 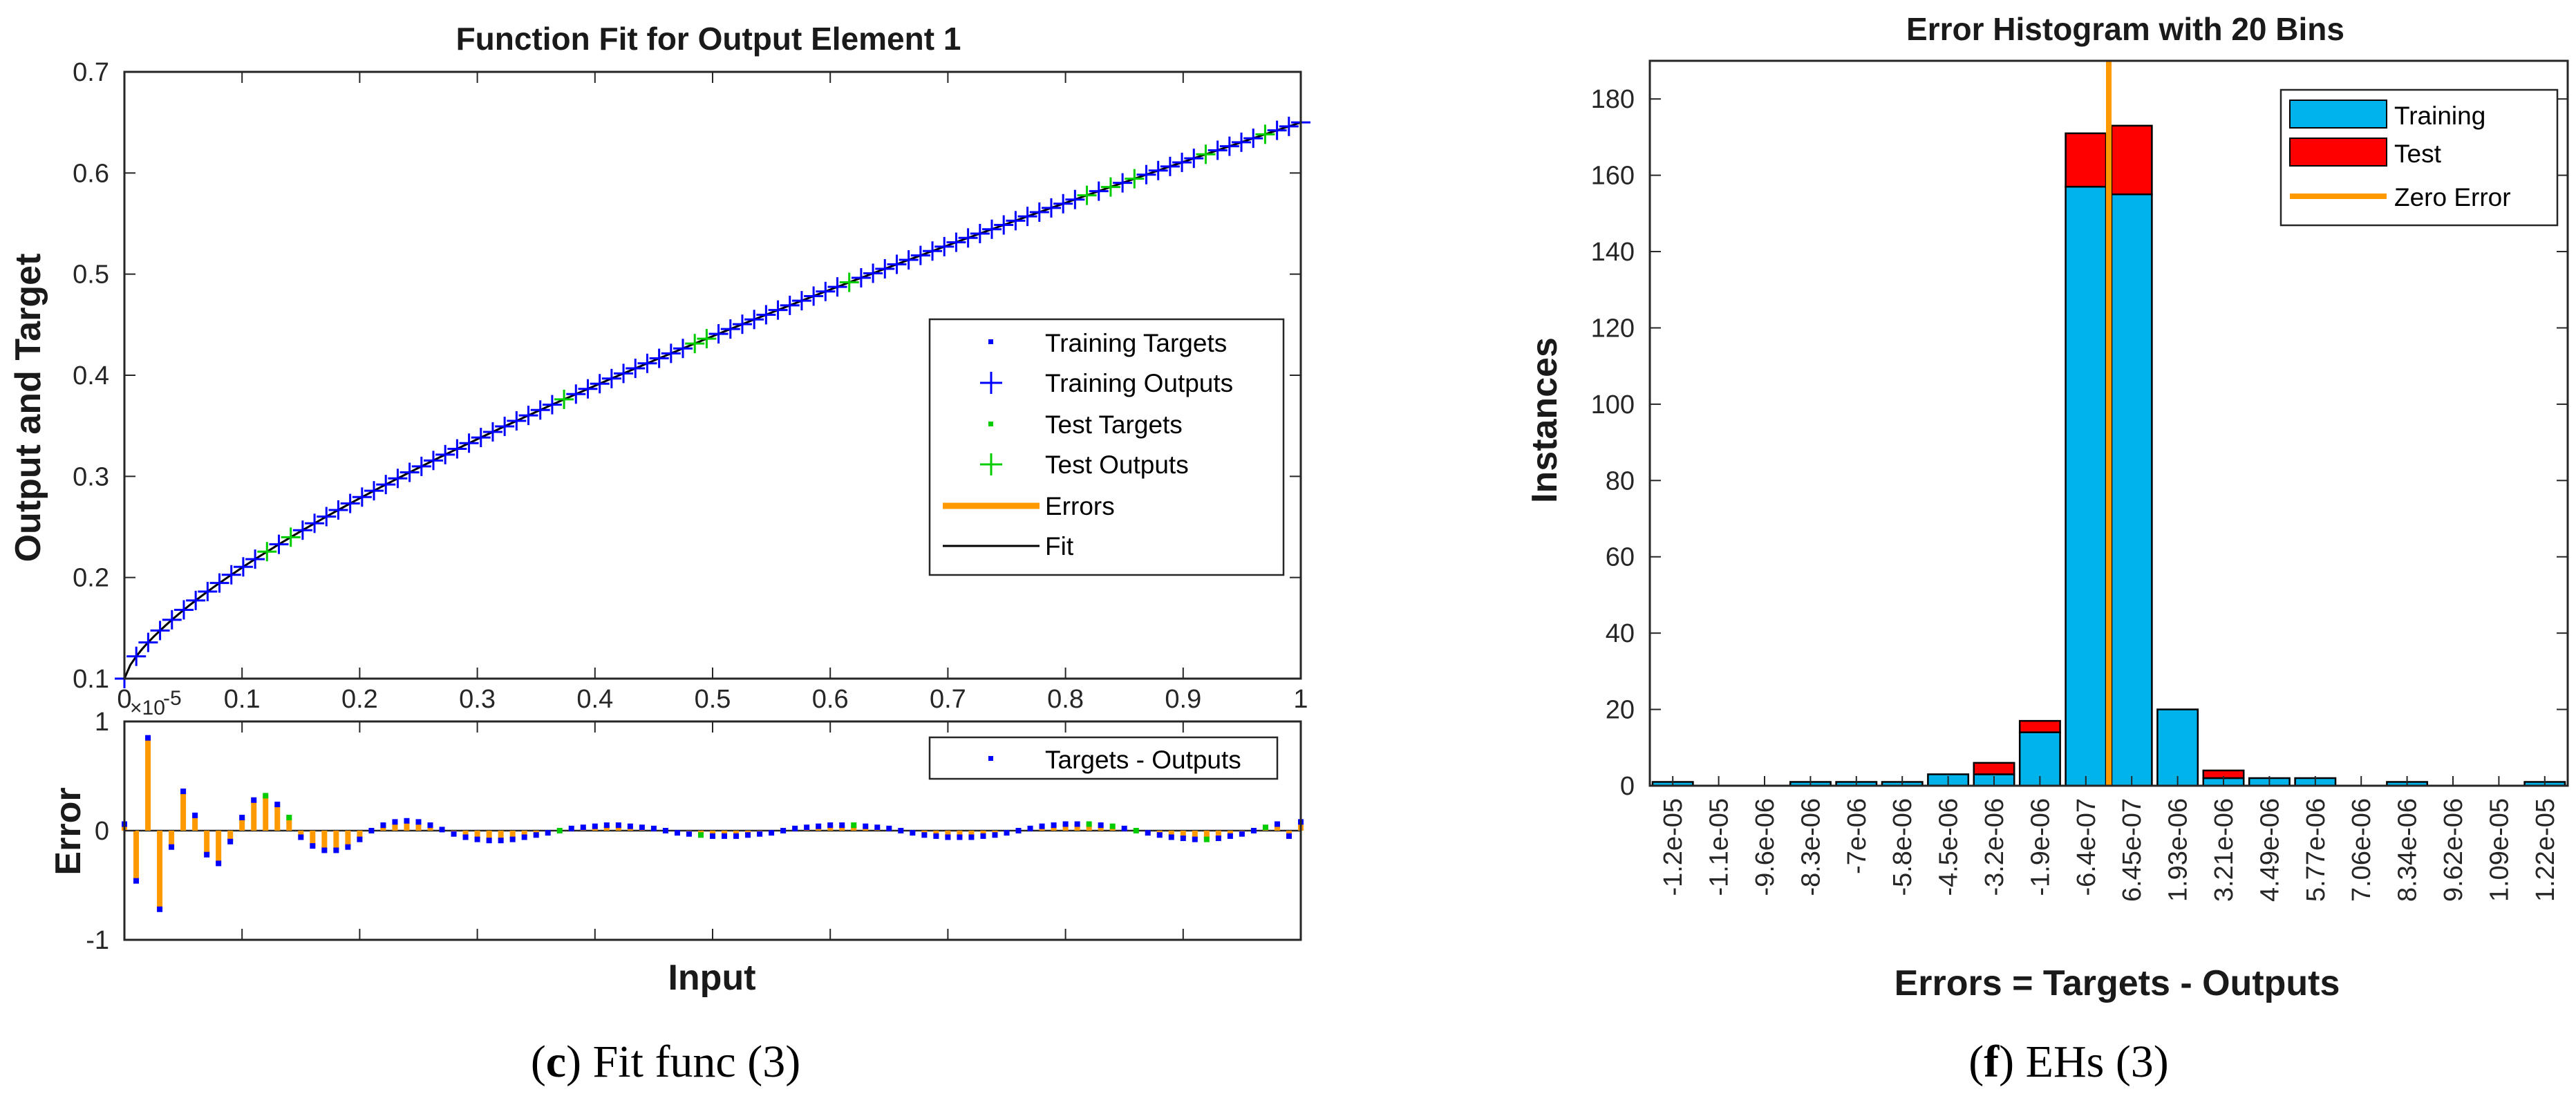 What do you see at coordinates (2316, 850) in the screenshot?
I see `histogram-x-tick-label: 5.77e-06` at bounding box center [2316, 850].